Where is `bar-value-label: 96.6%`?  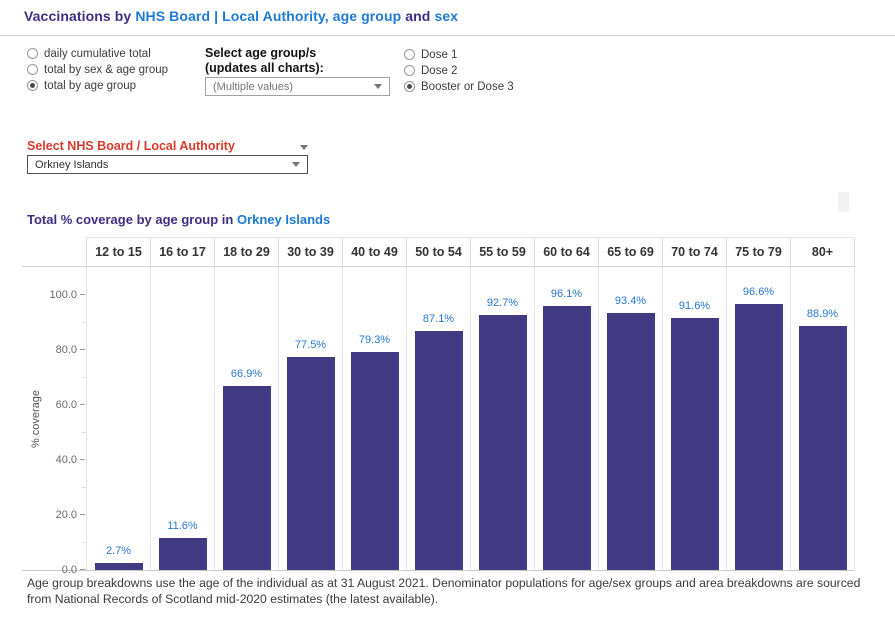
bar-value-label: 96.6% is located at coordinates (758, 292).